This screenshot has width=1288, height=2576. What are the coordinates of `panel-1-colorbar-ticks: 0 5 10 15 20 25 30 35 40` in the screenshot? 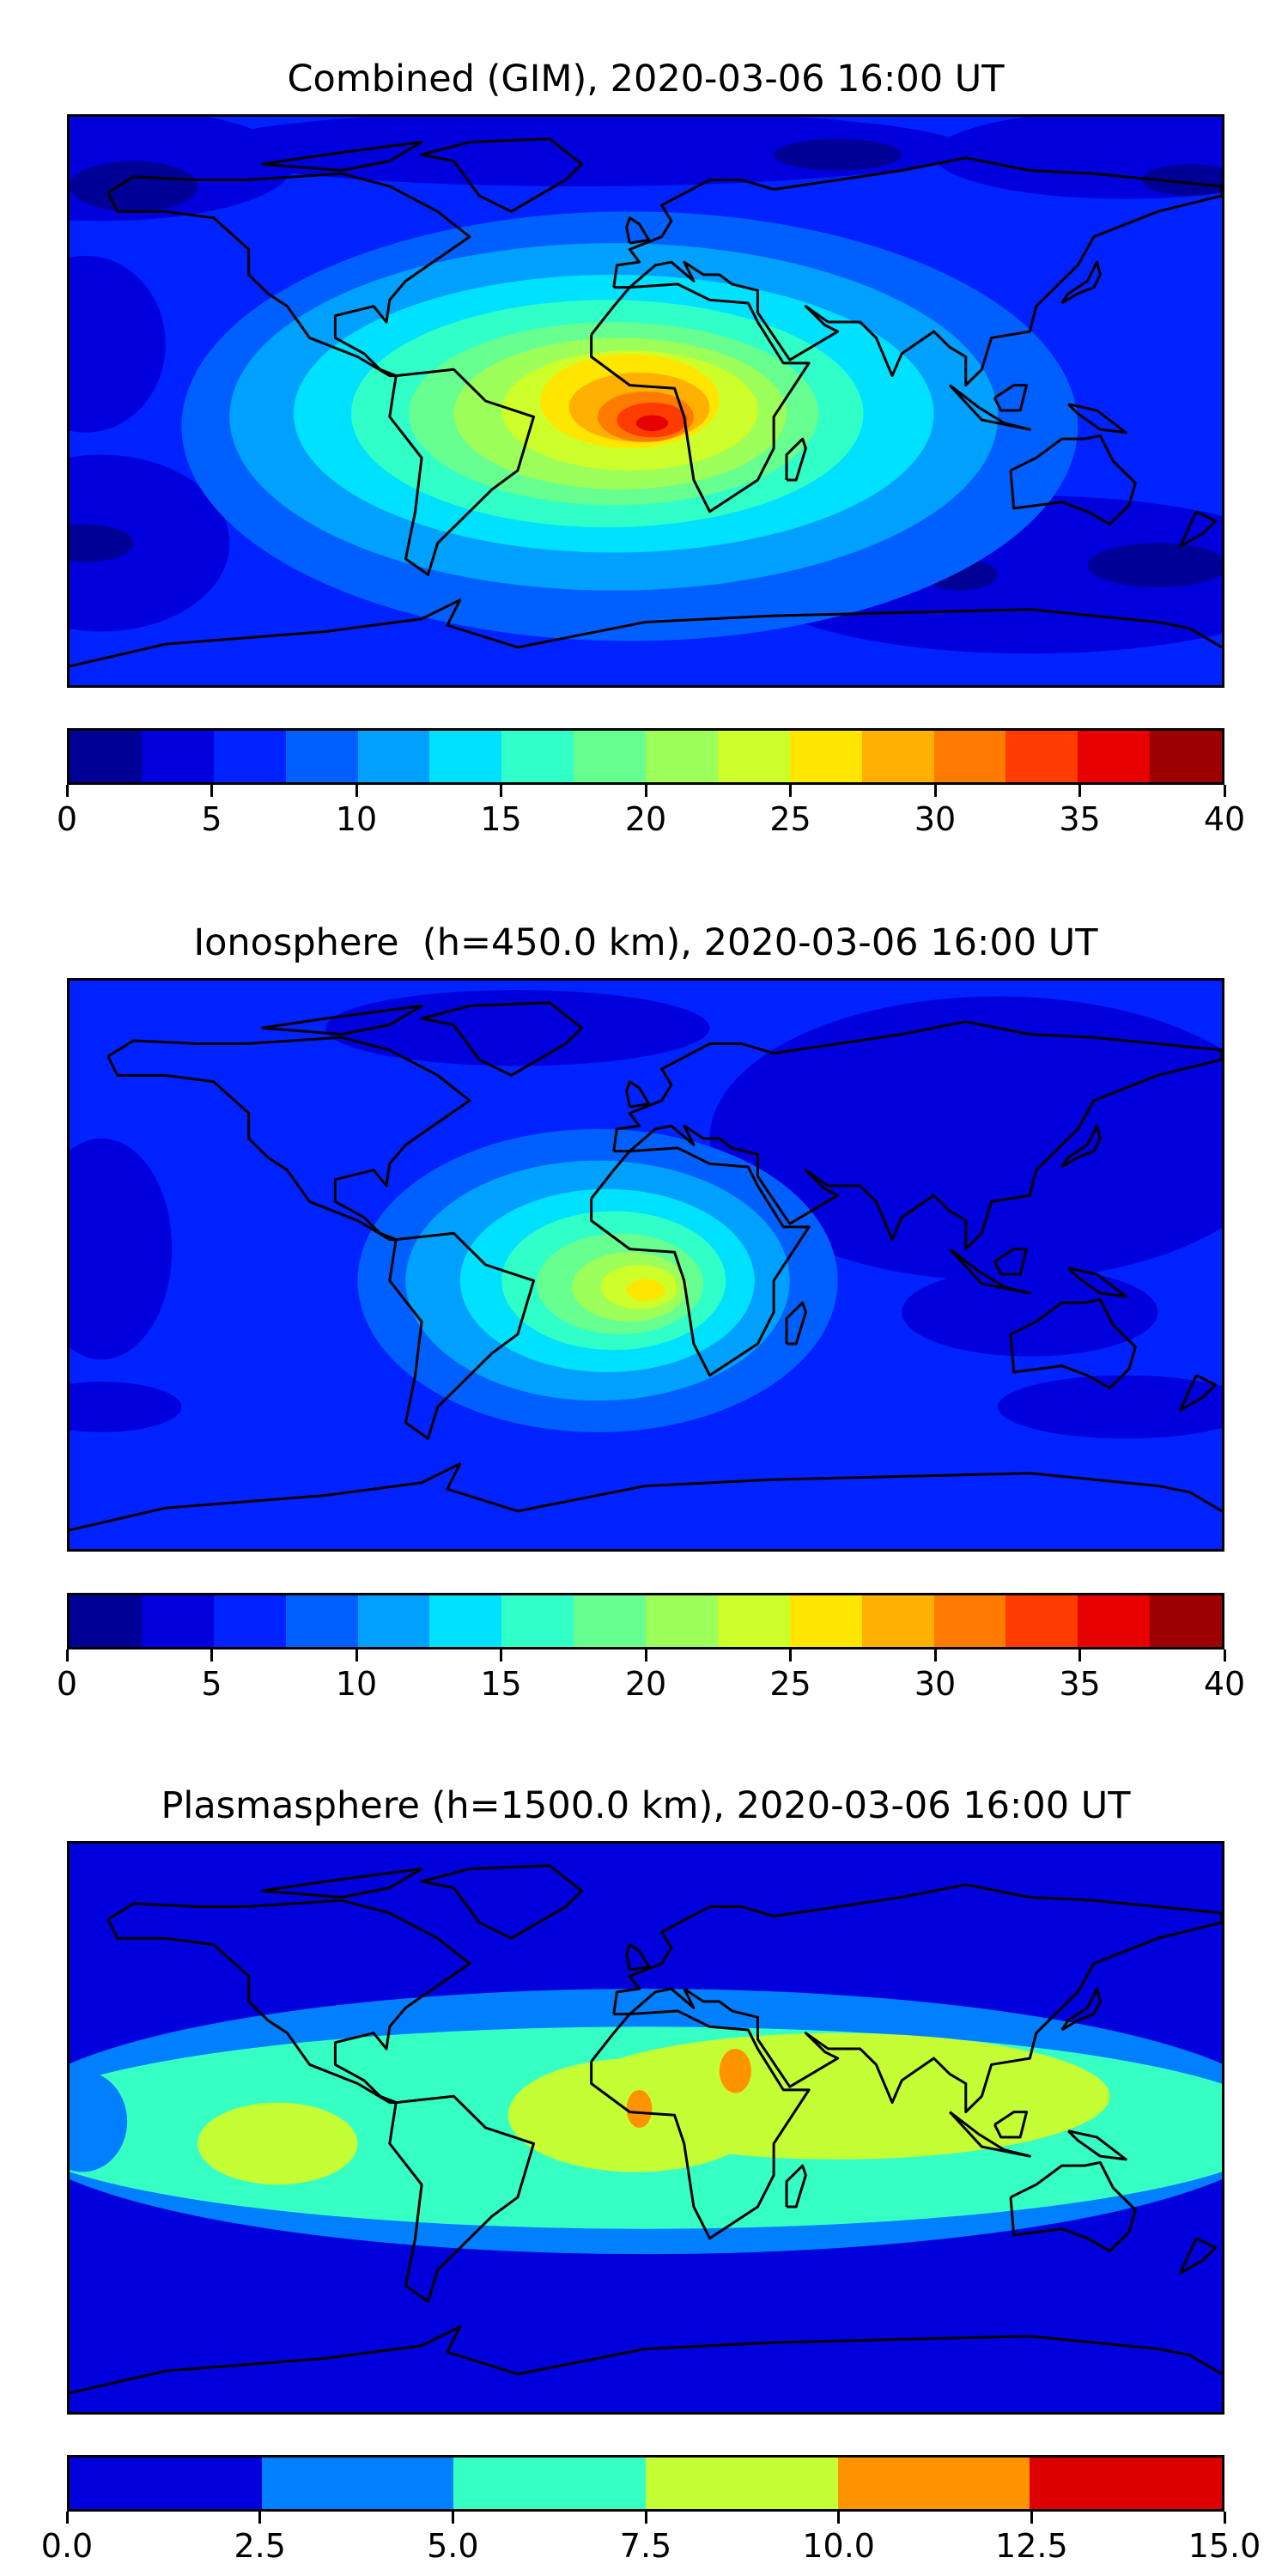 It's located at (651, 812).